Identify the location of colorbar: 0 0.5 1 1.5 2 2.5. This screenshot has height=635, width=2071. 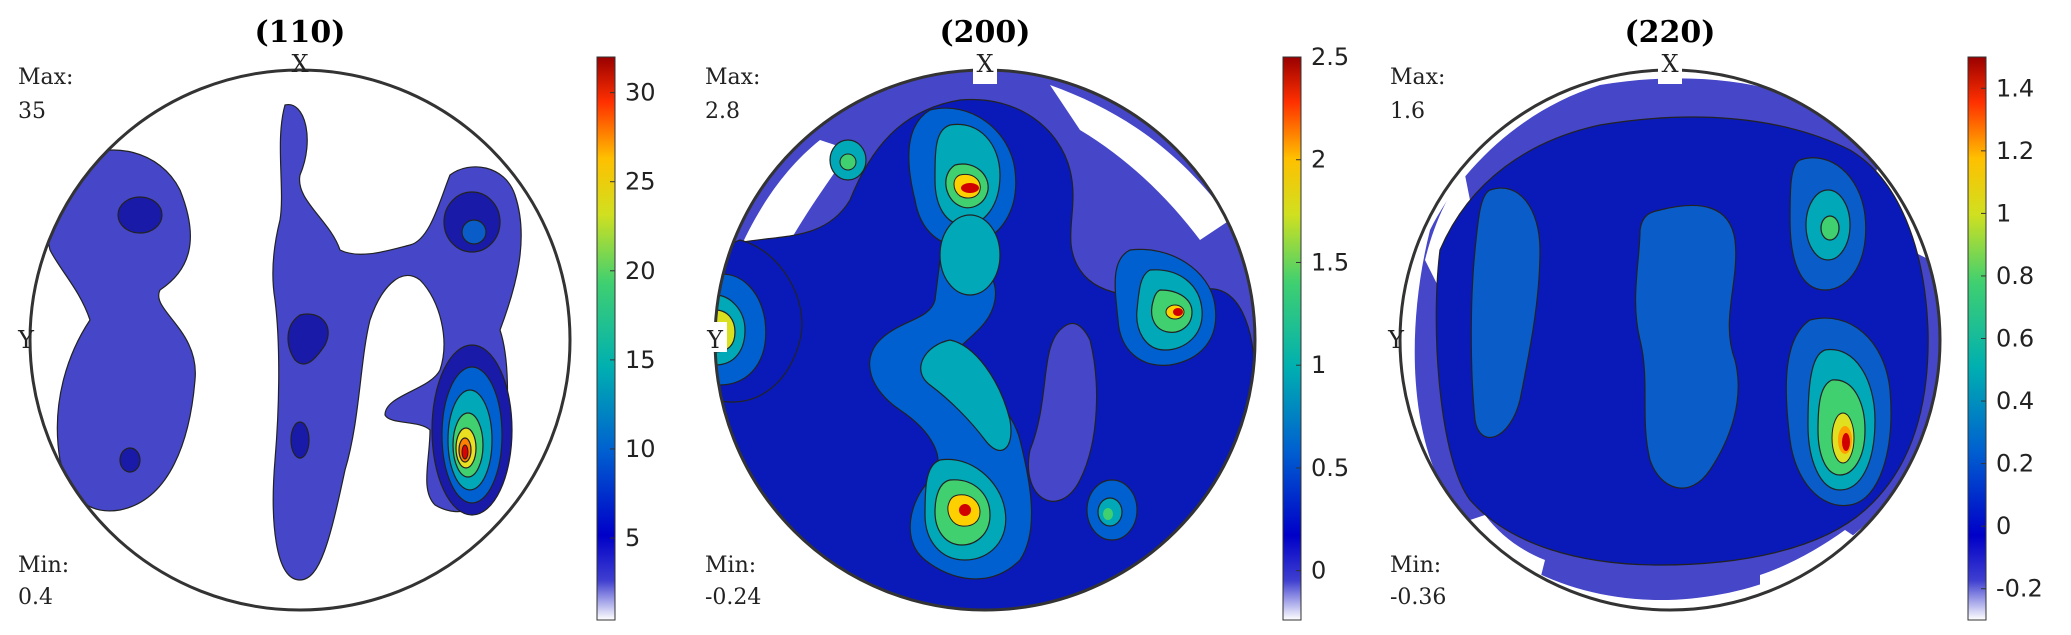
(1315, 332).